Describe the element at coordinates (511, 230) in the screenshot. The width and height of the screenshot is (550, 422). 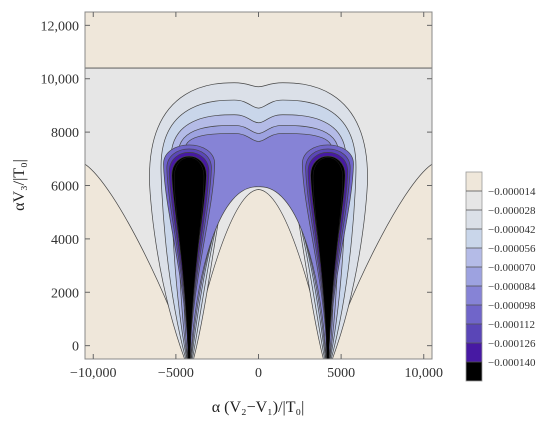
I see `legend-label: −0.000042` at that location.